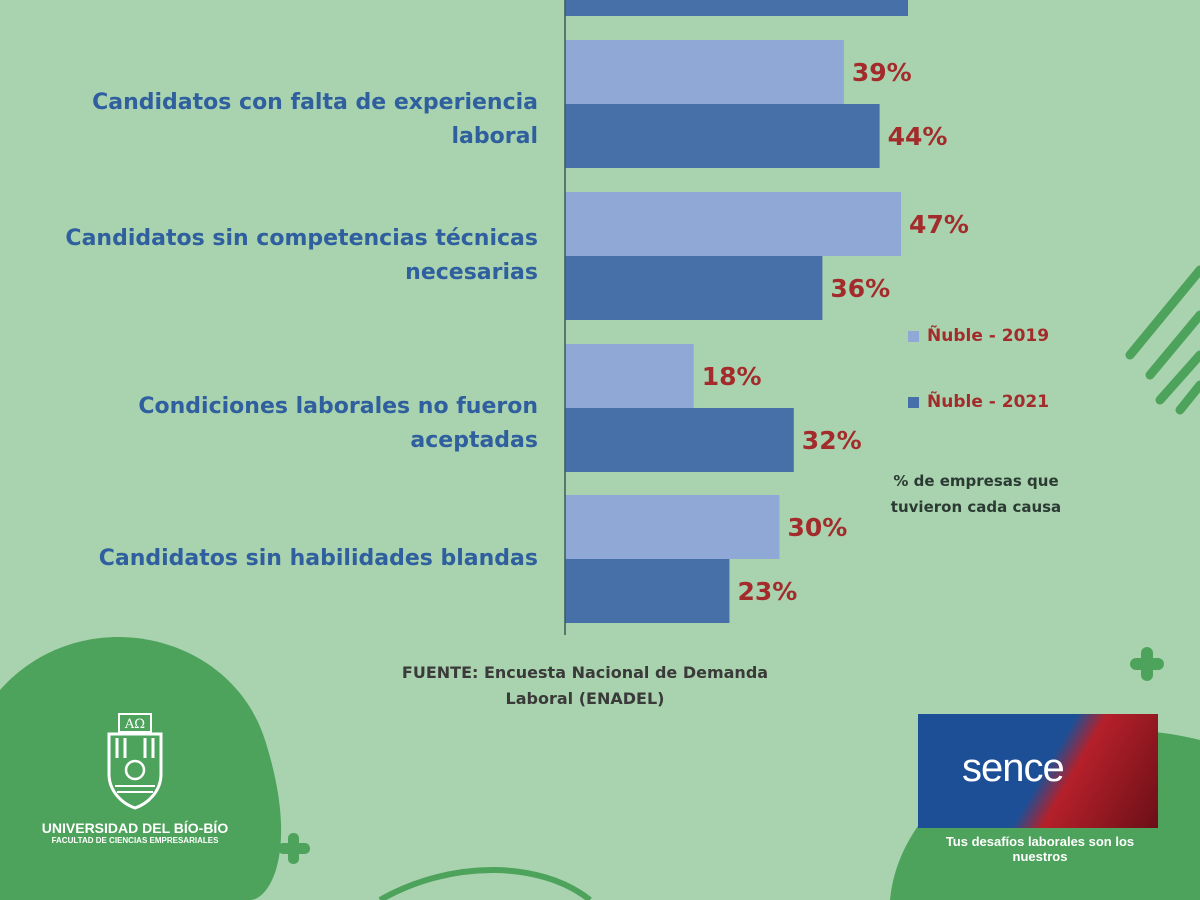  I want to click on data-label: 23%, so click(767, 591).